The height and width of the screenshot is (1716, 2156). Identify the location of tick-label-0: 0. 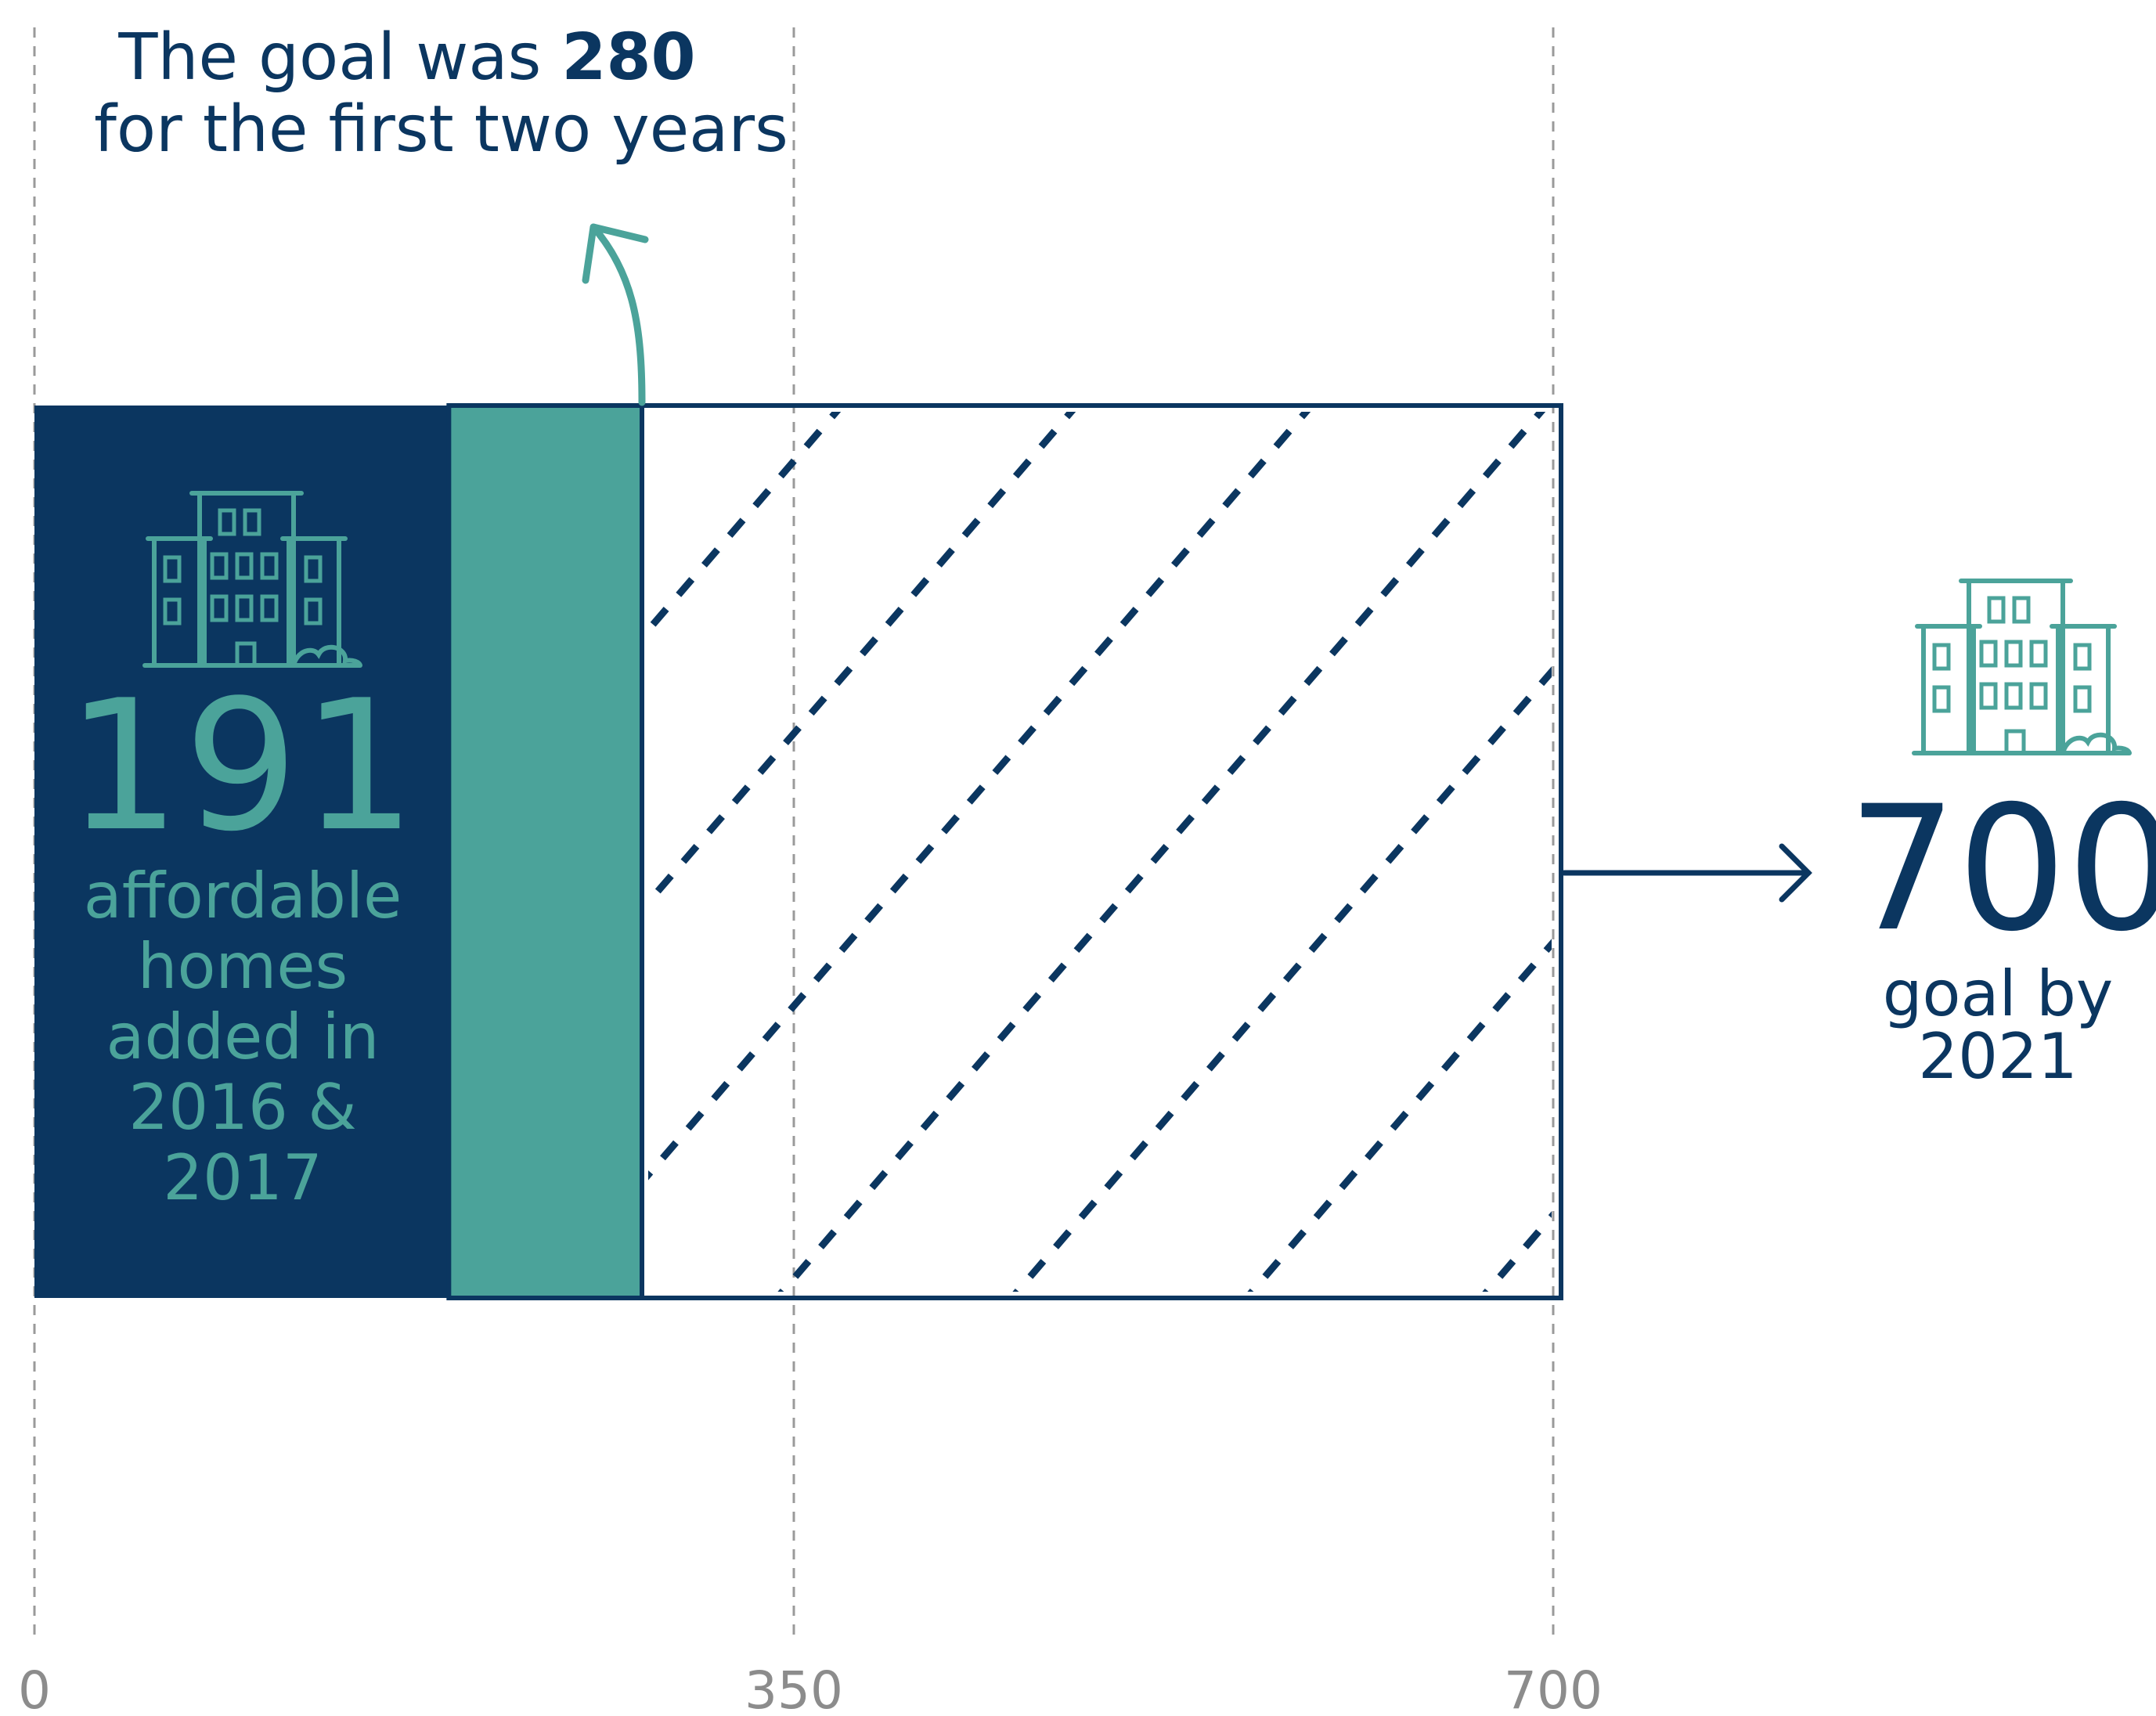
(34, 1688).